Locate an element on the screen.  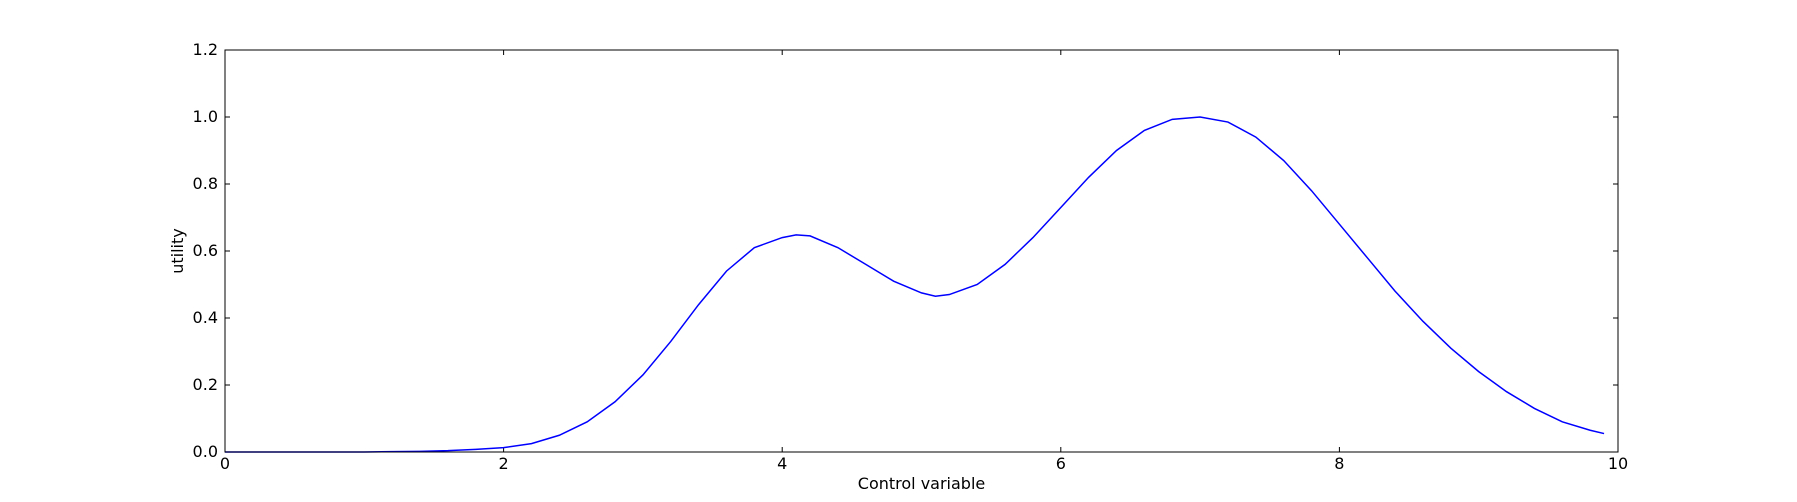
x-tick-label: 0 is located at coordinates (225, 463).